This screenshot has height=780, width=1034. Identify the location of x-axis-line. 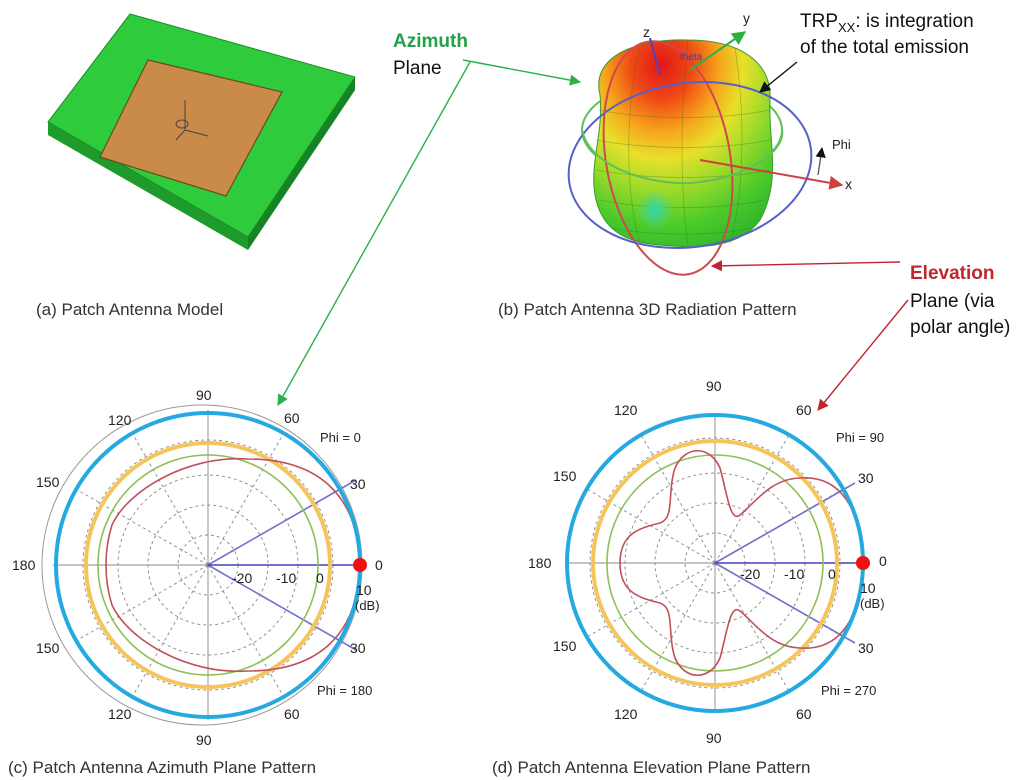
(771, 174).